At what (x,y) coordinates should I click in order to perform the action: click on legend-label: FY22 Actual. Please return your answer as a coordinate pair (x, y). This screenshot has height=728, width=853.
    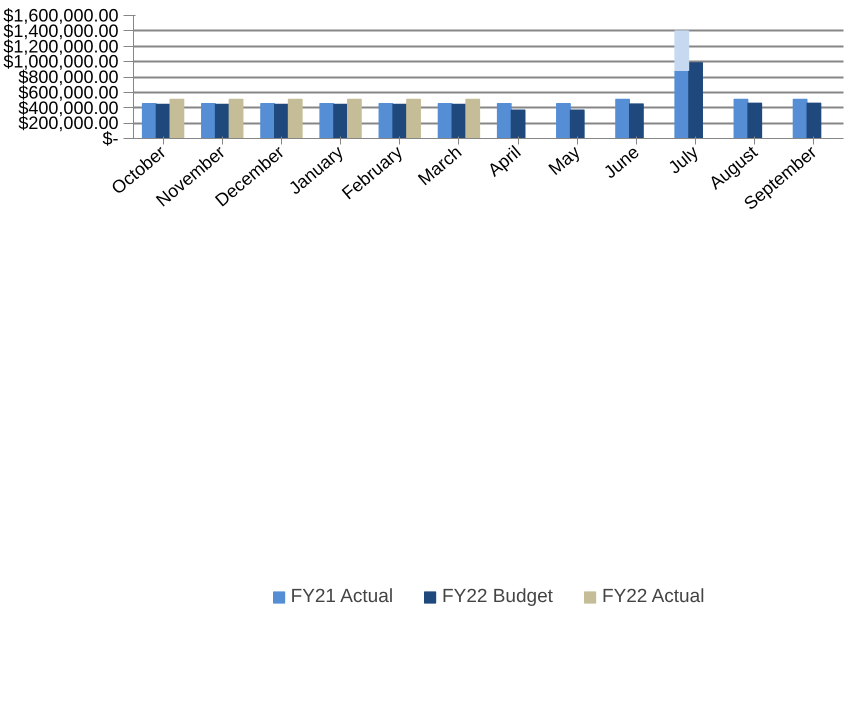
    Looking at the image, I should click on (653, 597).